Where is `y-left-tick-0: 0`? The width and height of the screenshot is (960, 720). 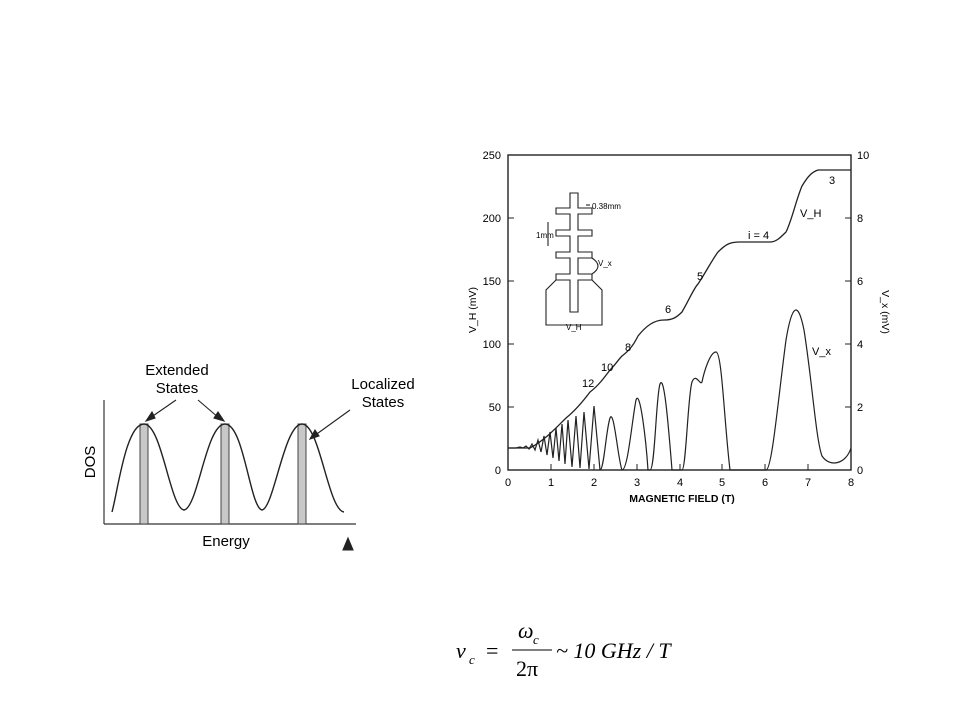
y-left-tick-0: 0 is located at coordinates (498, 471).